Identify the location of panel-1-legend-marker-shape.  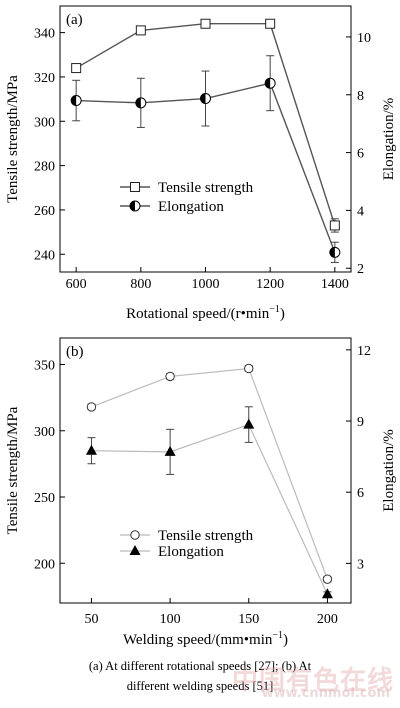
(135, 187).